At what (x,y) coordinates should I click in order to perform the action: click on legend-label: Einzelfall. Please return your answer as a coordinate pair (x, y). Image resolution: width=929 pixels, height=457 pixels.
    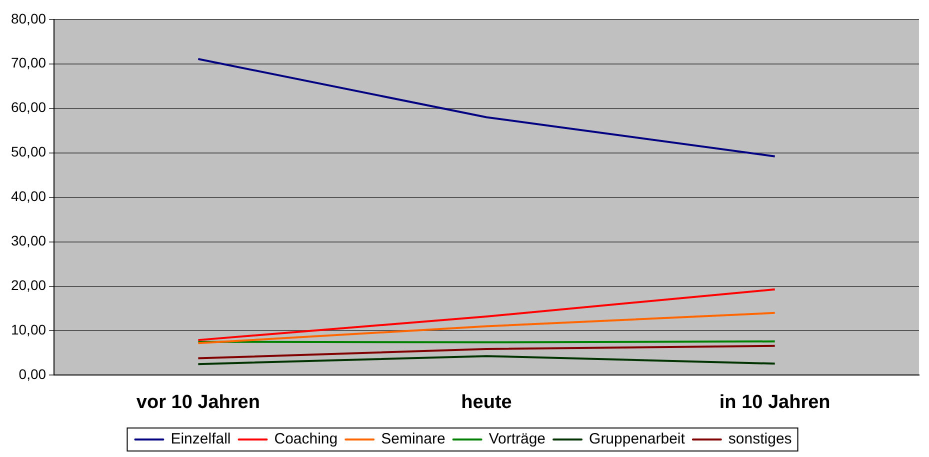
    Looking at the image, I should click on (200, 439).